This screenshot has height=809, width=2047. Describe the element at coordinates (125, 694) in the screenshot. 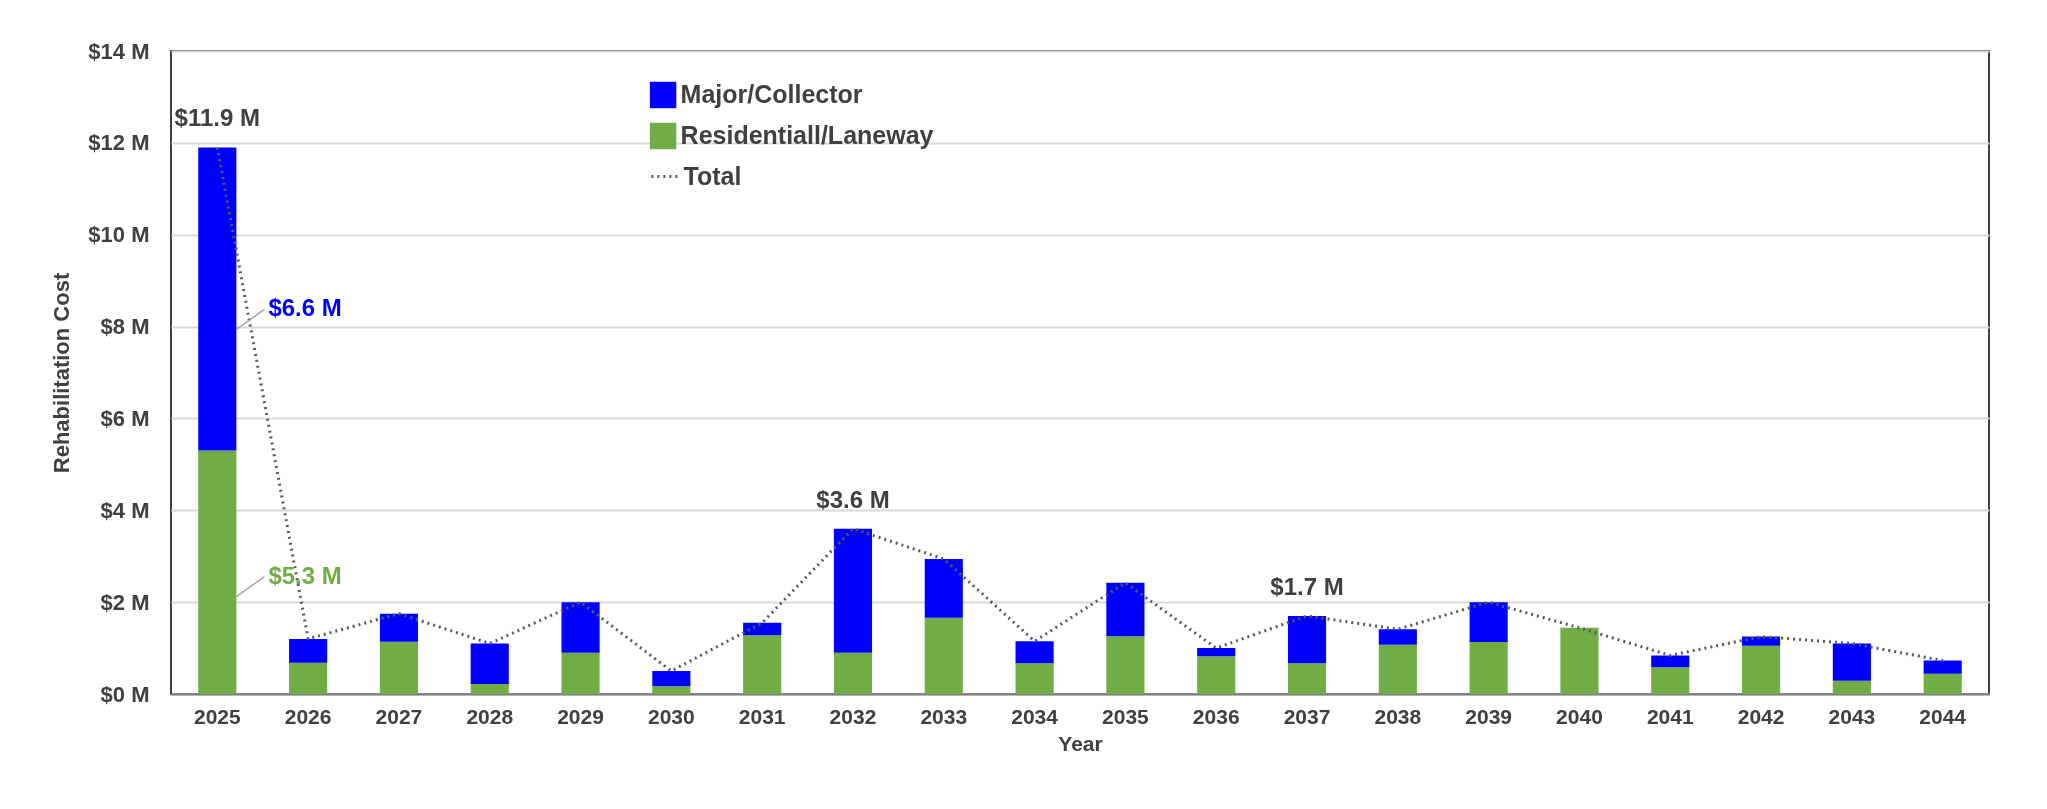

I see `y-tick-label: $0 M` at that location.